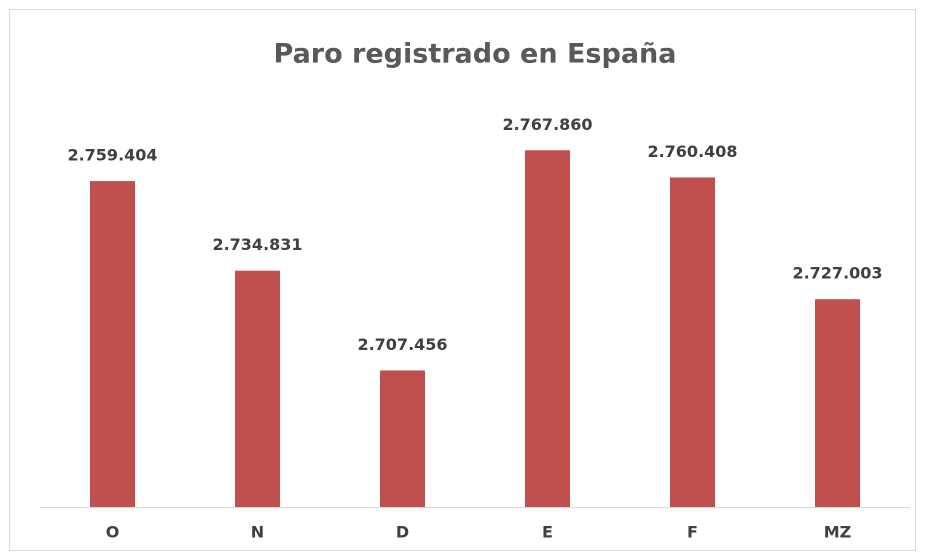 This screenshot has height=560, width=925. What do you see at coordinates (547, 124) in the screenshot?
I see `data-label: 2.767.860` at bounding box center [547, 124].